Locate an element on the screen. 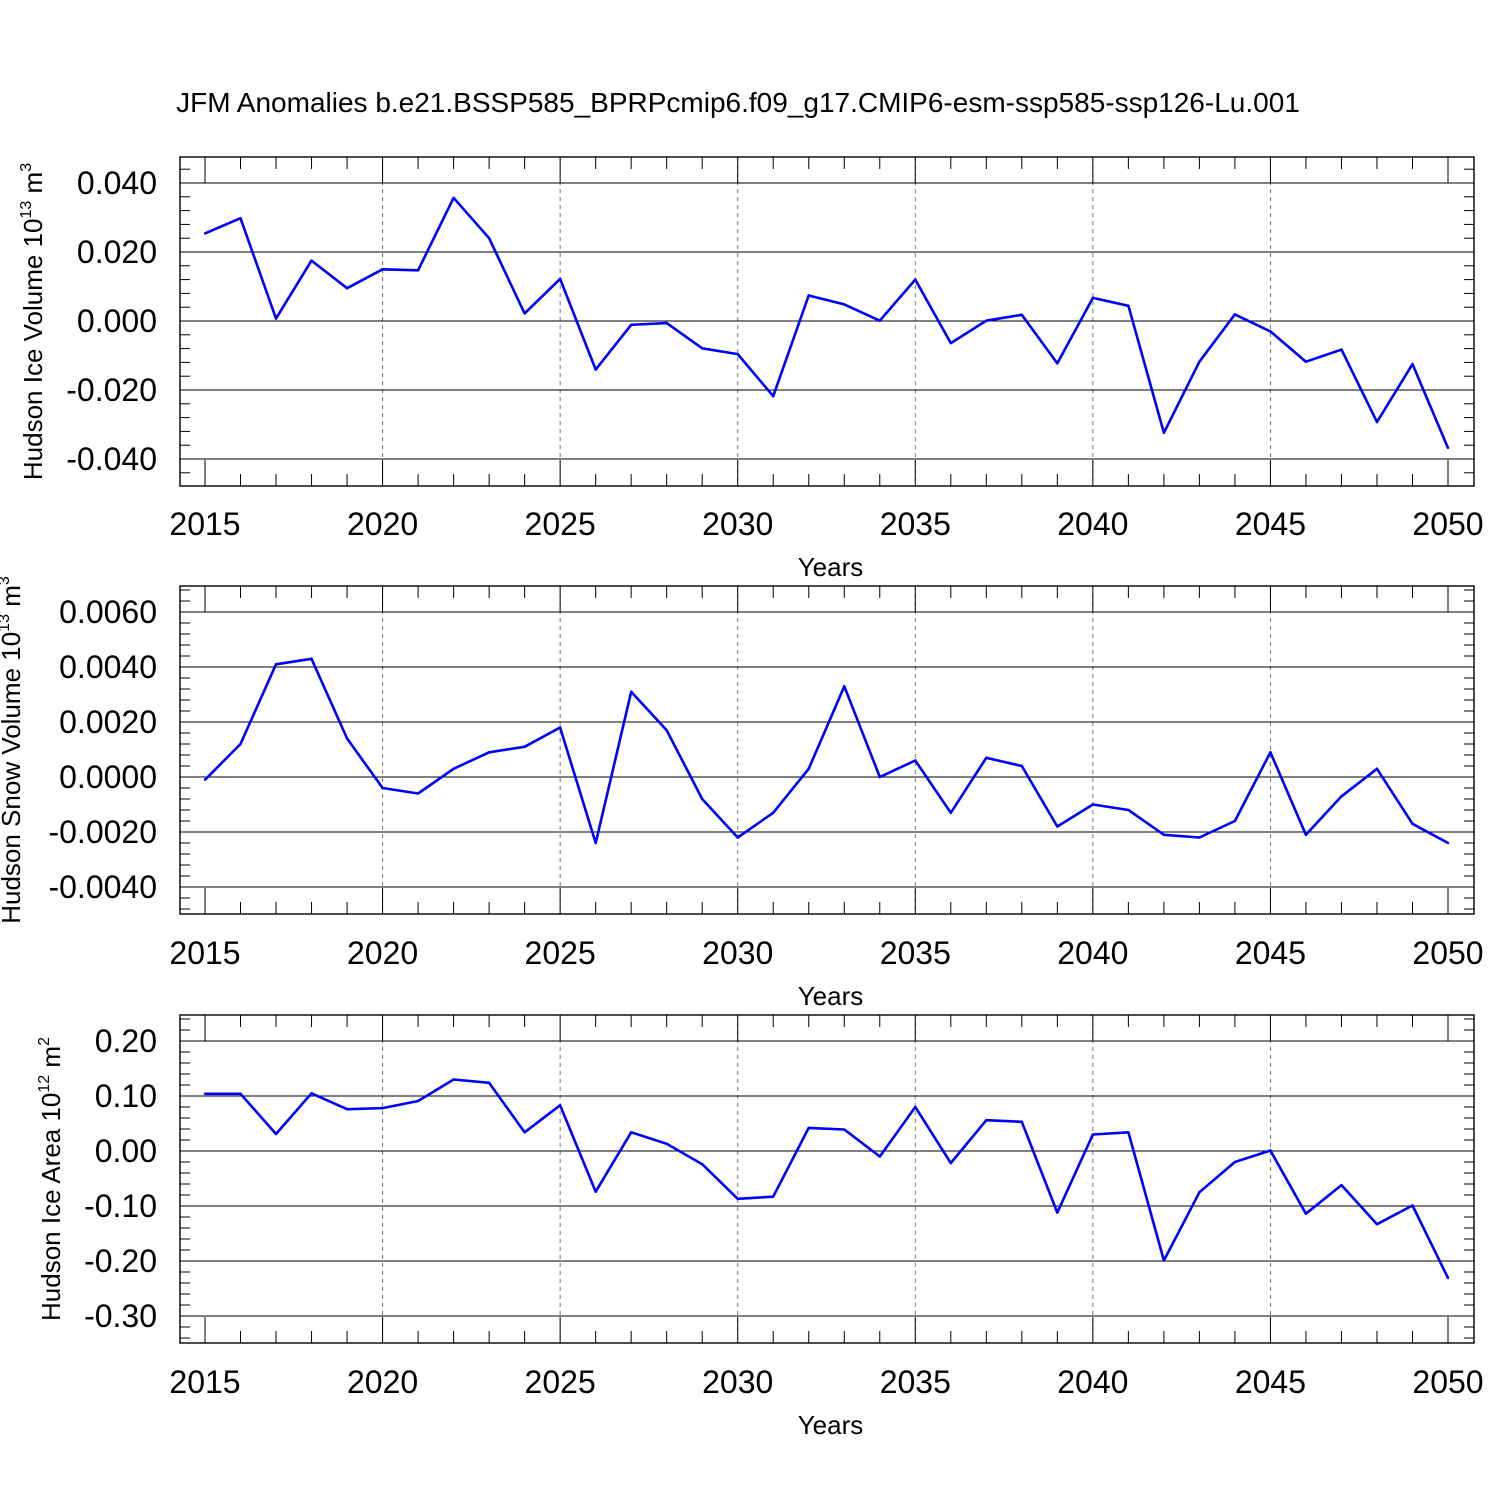 The image size is (1500, 1500). y-axis-label: Hudson Ice Area 1012 m2 is located at coordinates (51, 1179).